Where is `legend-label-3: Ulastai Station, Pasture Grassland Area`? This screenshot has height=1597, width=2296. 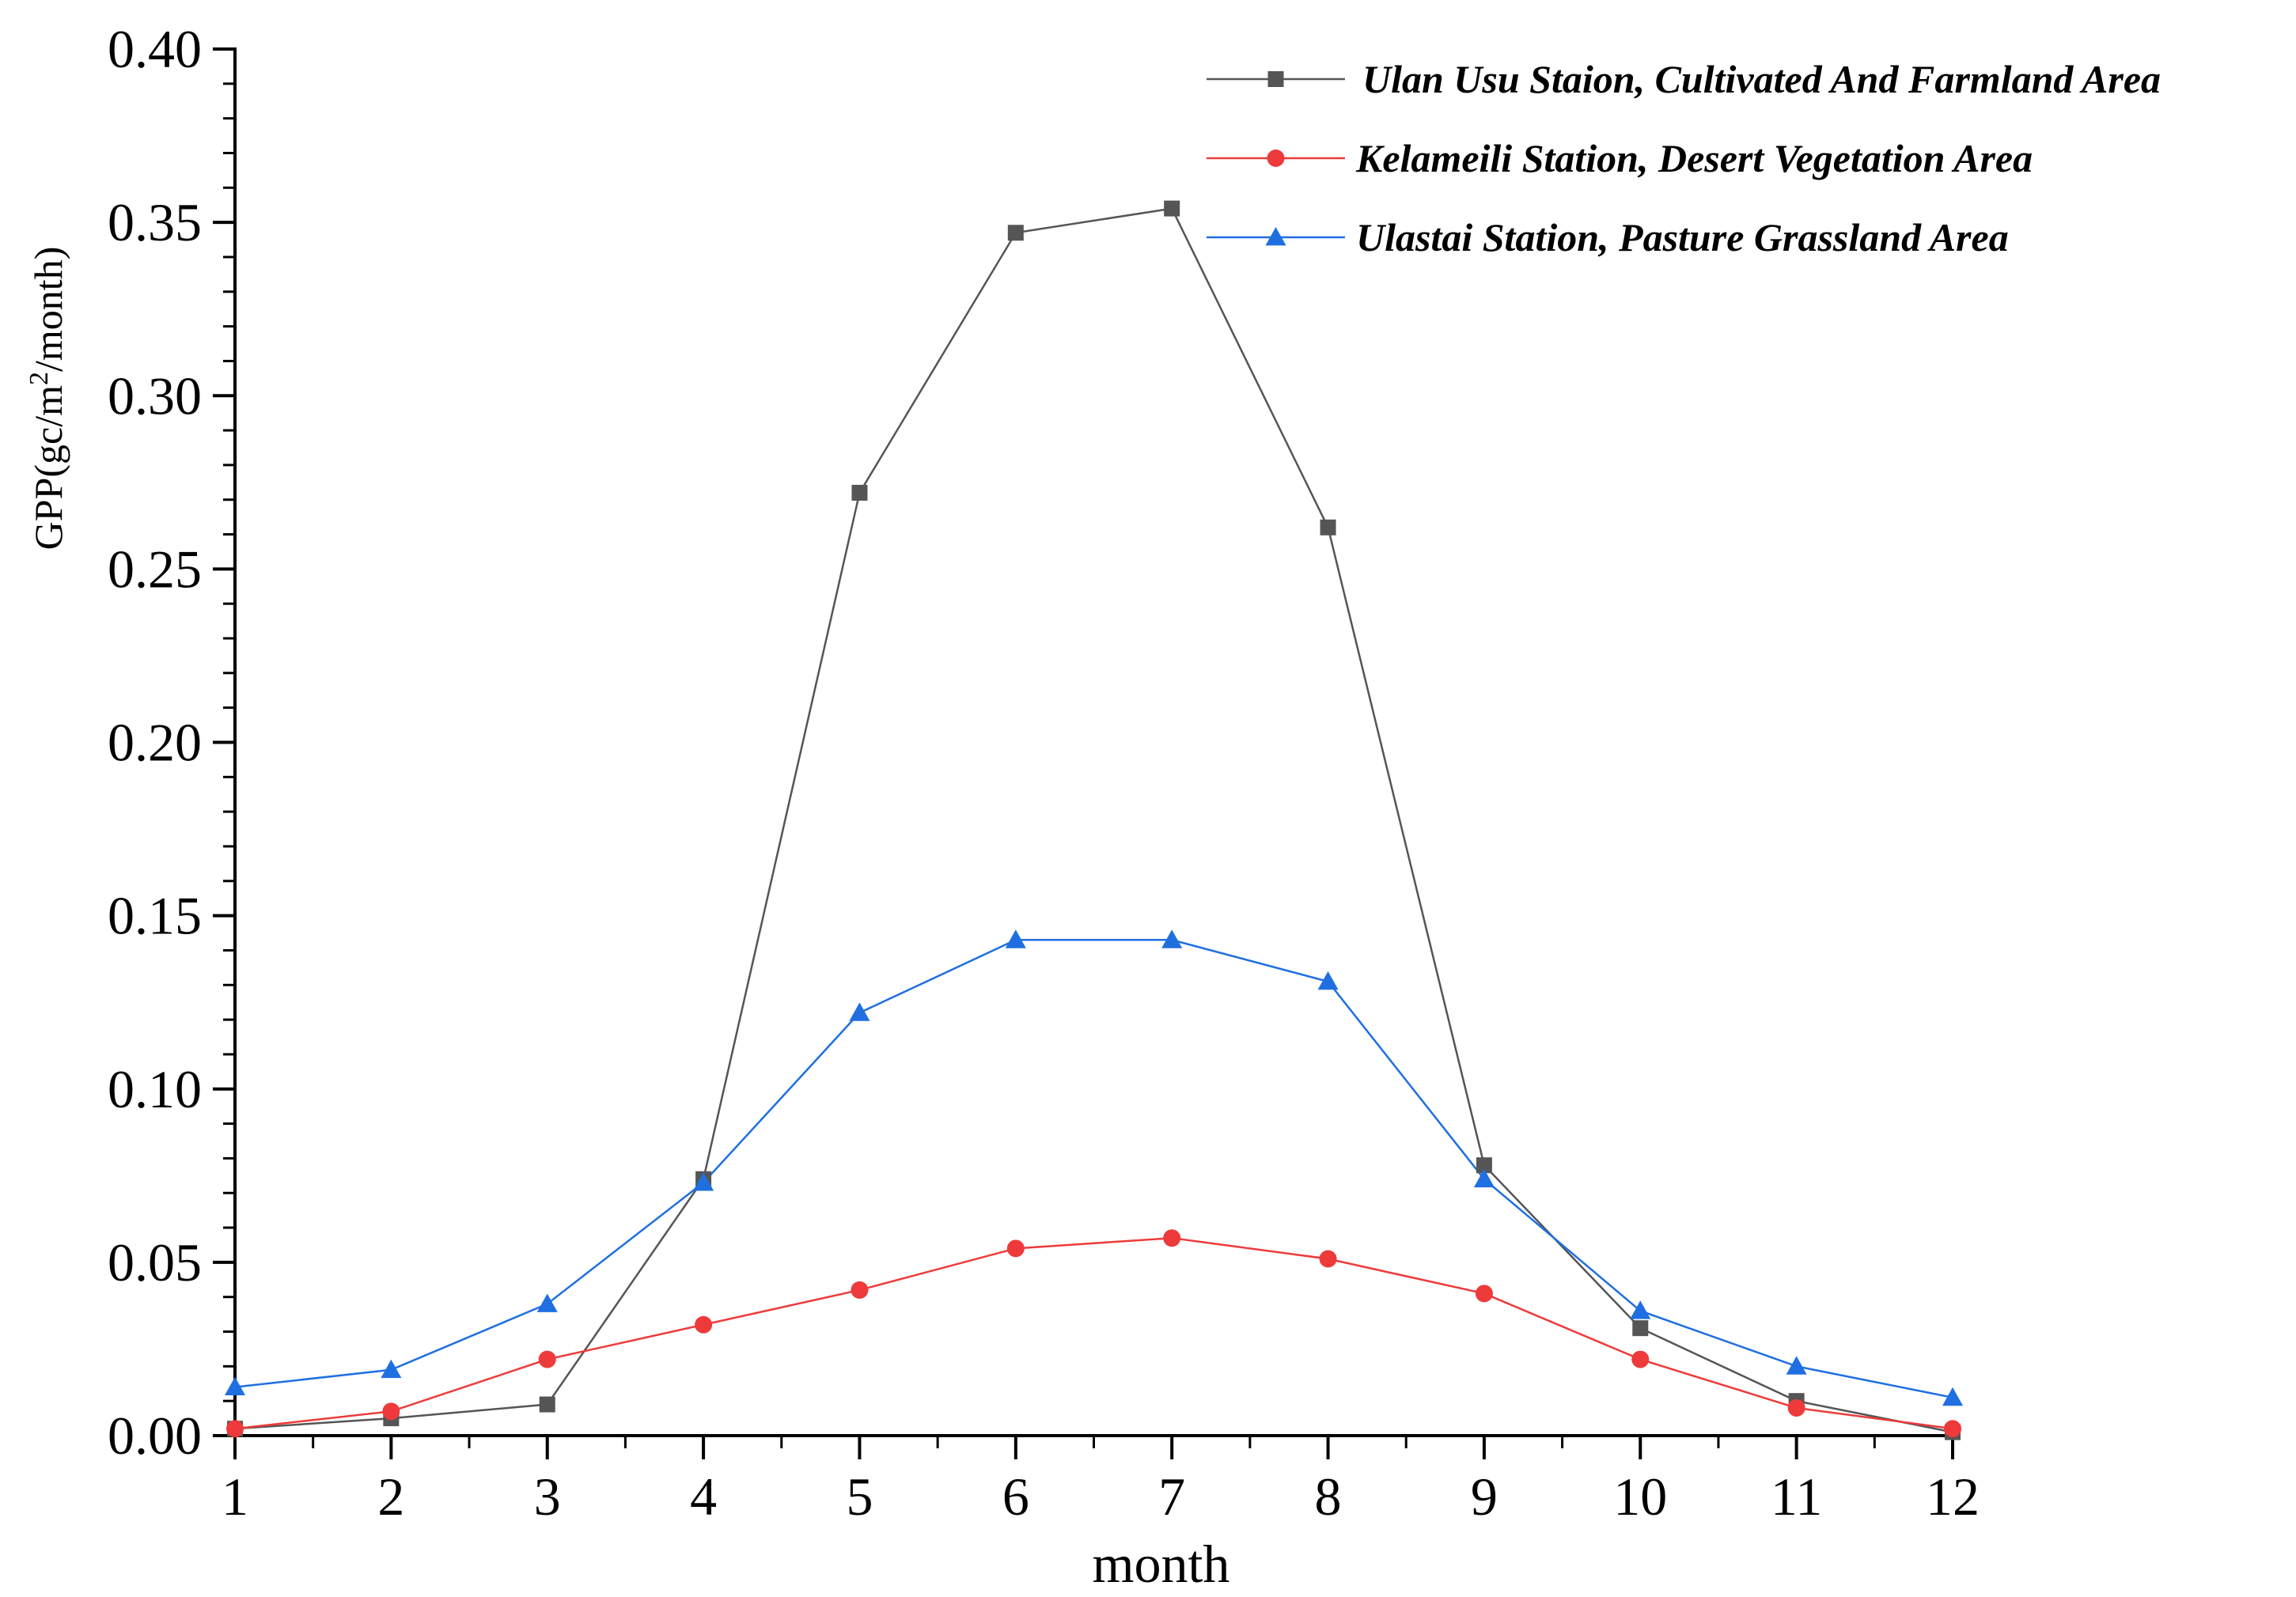 legend-label-3: Ulastai Station, Pasture Grassland Area is located at coordinates (1682, 237).